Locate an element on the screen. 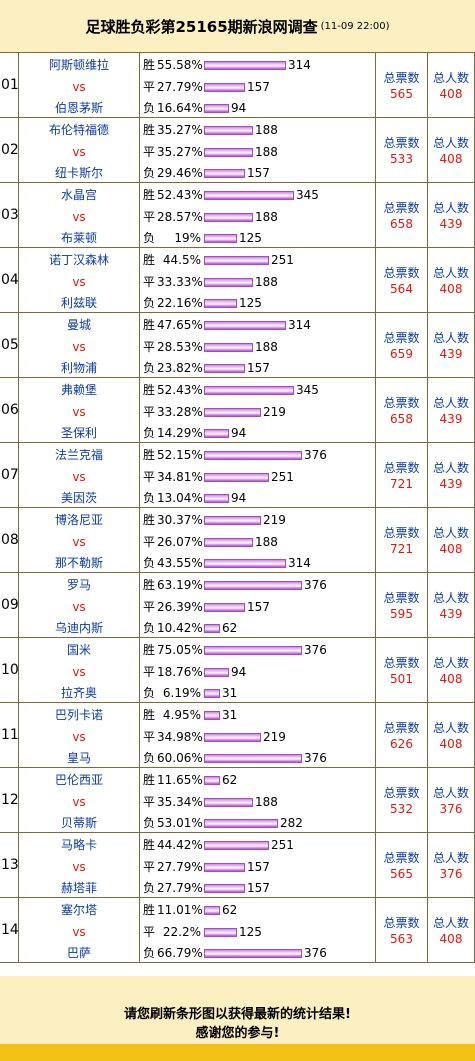 The width and height of the screenshot is (475, 1061). home-team: 塞尔塔 is located at coordinates (78, 910).